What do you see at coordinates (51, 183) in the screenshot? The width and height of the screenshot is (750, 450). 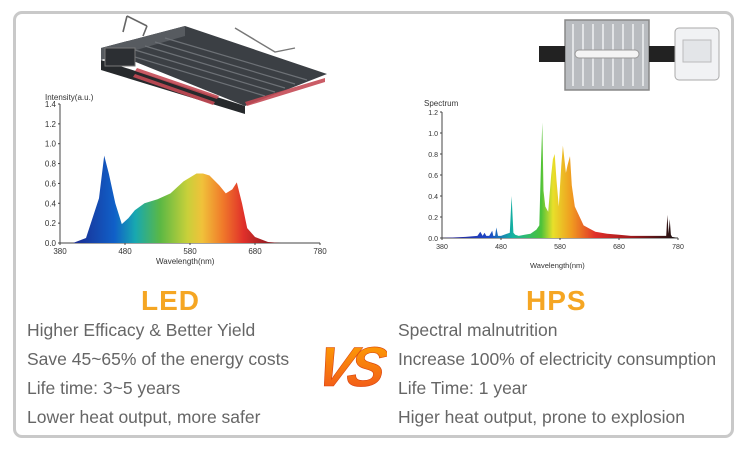 I see `led-y-tick-label: 0.6` at bounding box center [51, 183].